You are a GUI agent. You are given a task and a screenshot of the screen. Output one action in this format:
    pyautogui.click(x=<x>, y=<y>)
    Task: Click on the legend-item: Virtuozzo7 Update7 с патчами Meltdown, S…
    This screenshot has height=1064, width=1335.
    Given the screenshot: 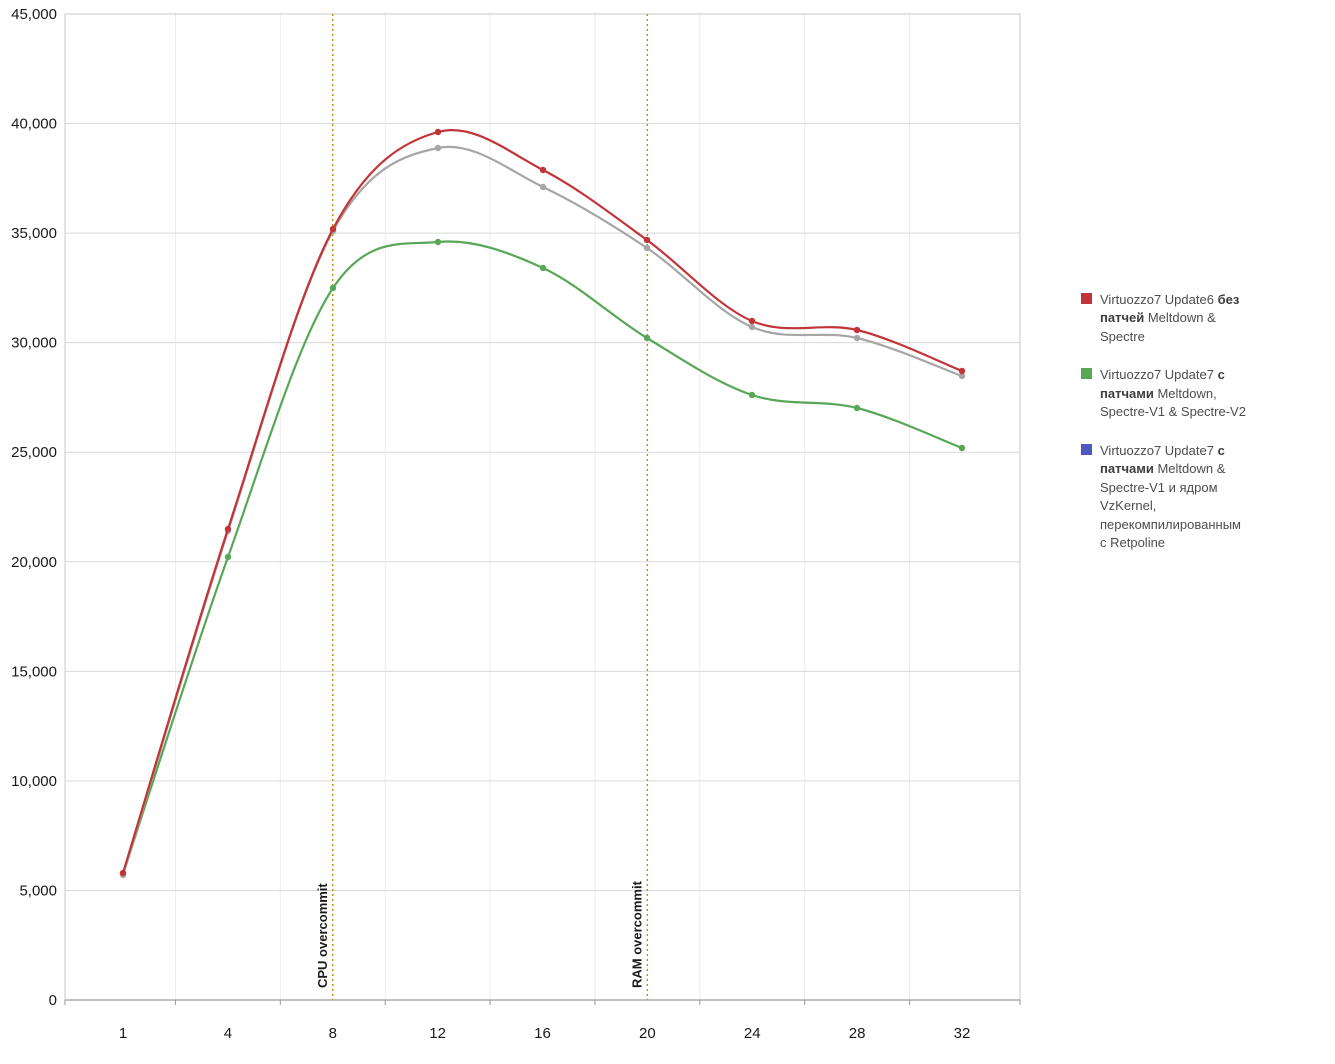 What is the action you would take?
    pyautogui.click(x=1165, y=393)
    